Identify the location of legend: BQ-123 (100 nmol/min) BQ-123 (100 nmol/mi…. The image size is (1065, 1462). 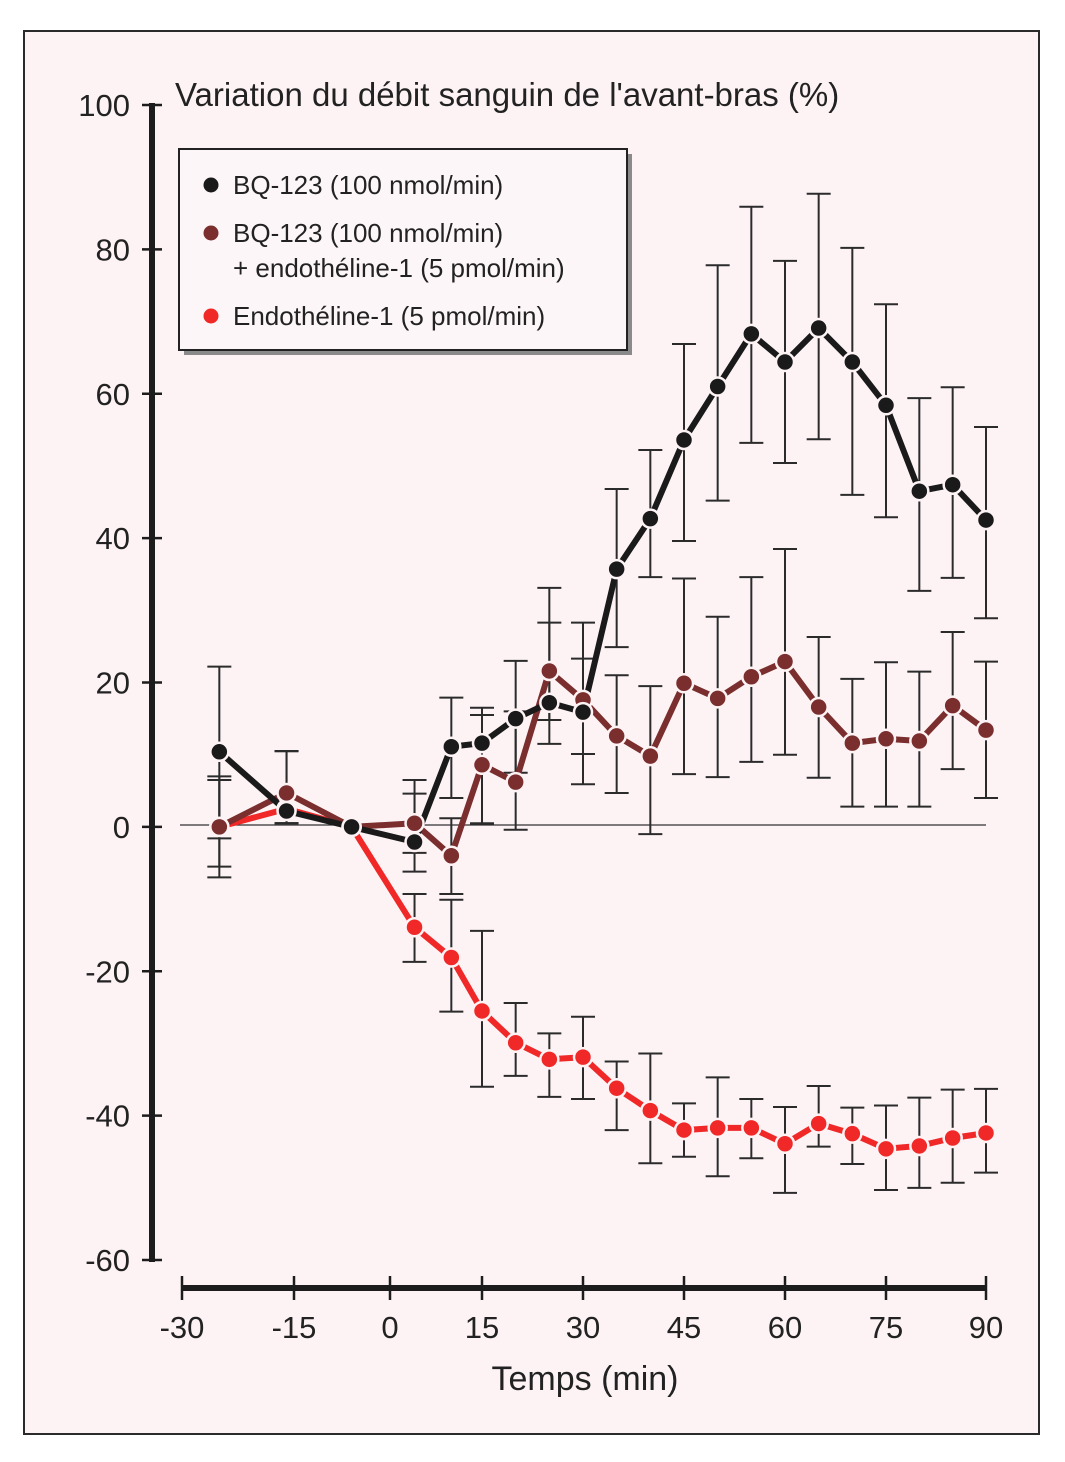
(405, 251).